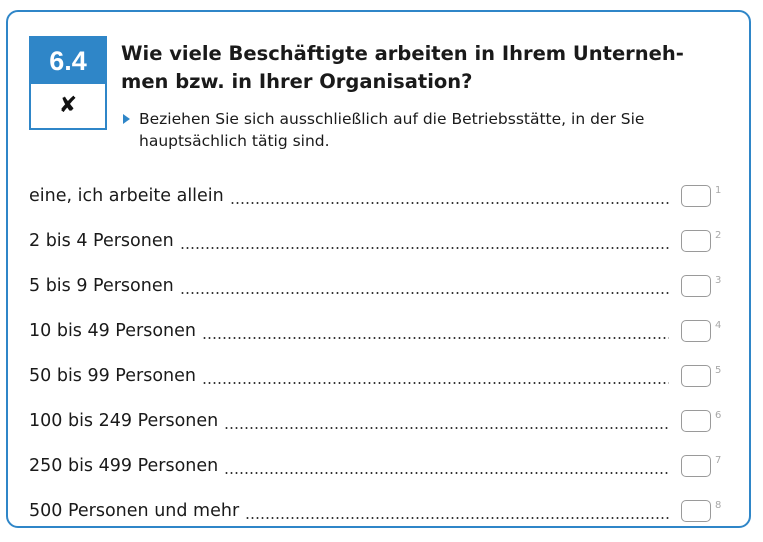 This screenshot has height=542, width=763. What do you see at coordinates (126, 119) in the screenshot?
I see `triangle-right-icon` at bounding box center [126, 119].